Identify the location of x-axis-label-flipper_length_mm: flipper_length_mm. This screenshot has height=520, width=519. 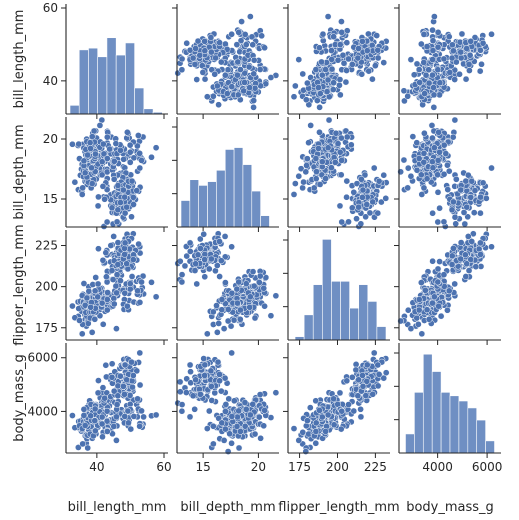
(338, 507).